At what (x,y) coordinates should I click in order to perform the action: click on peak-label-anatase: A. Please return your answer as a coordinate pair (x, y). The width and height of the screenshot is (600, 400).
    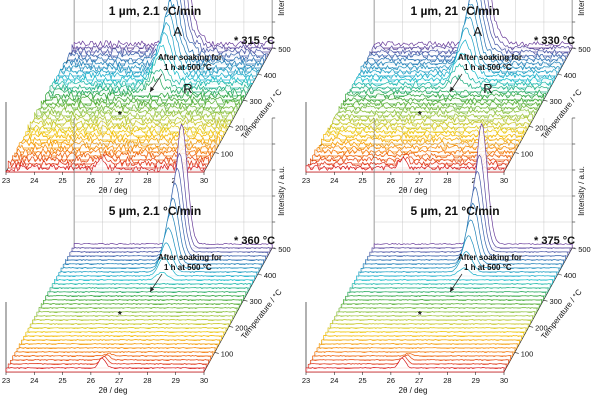
    Looking at the image, I should click on (477, 31).